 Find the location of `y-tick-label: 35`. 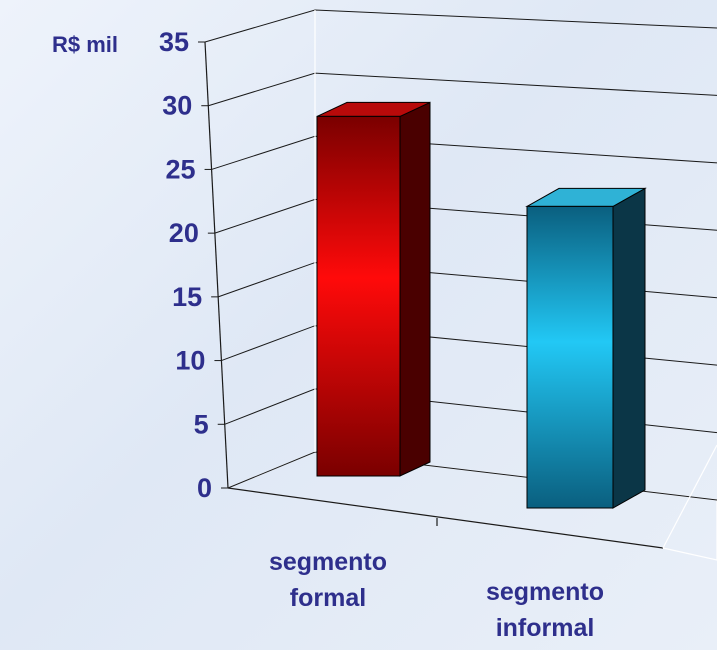

y-tick-label: 35 is located at coordinates (174, 42).